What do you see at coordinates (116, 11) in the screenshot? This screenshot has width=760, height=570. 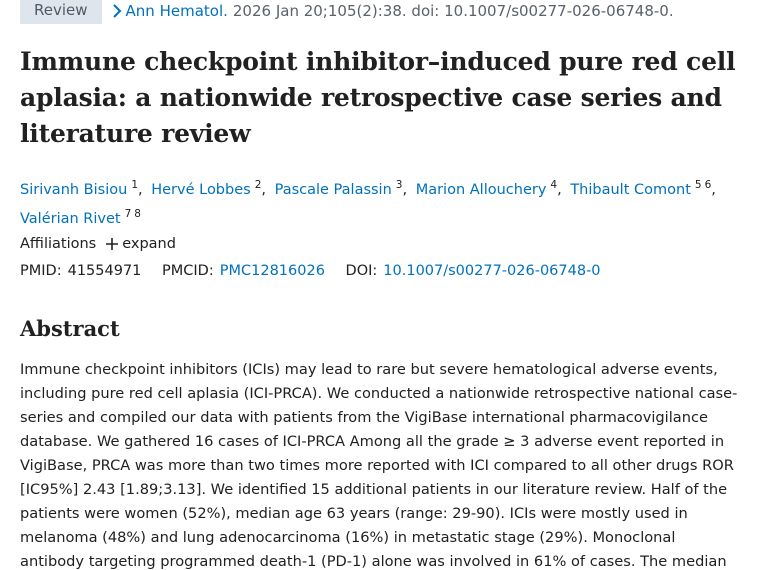 I see `chevron-icon` at bounding box center [116, 11].